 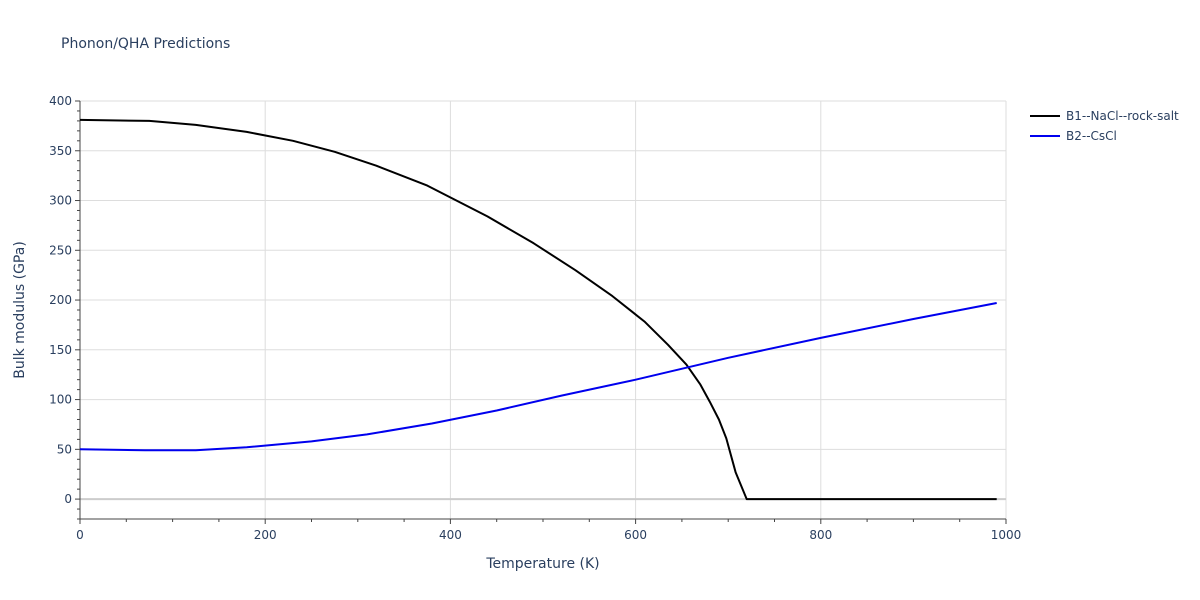 What do you see at coordinates (1091, 136) in the screenshot?
I see `legend-label-b2: B2--CsCl` at bounding box center [1091, 136].